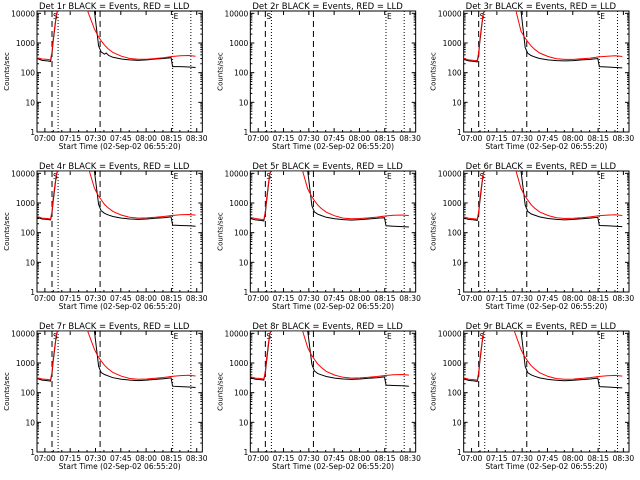 This screenshot has height=480, width=640. Describe the element at coordinates (541, 7) in the screenshot. I see `panel-title: Det 3r BLACK = Events, RED = LLD` at that location.